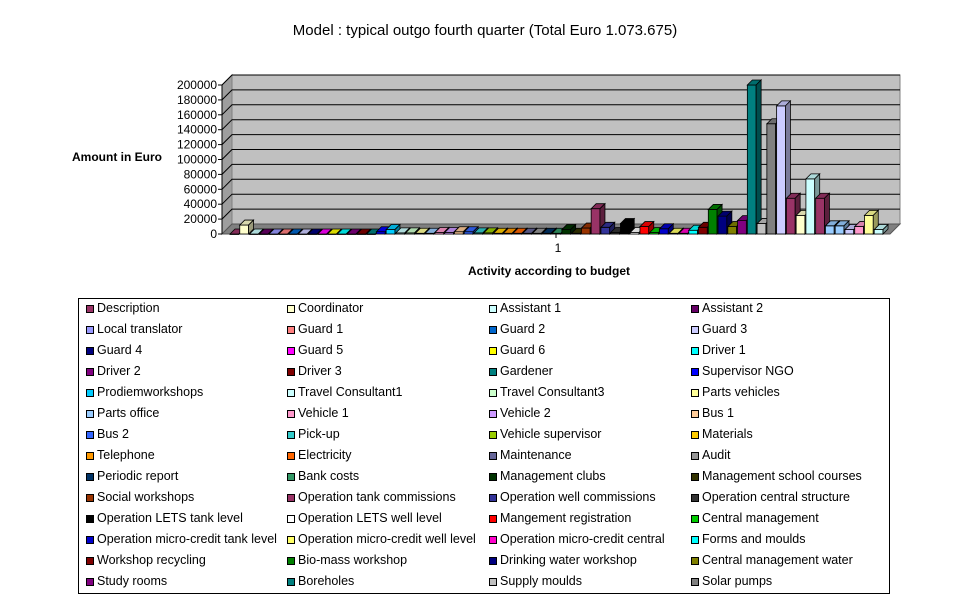 The height and width of the screenshot is (604, 970). What do you see at coordinates (525, 413) in the screenshot?
I see `legend-label: Vehicle 2` at bounding box center [525, 413].